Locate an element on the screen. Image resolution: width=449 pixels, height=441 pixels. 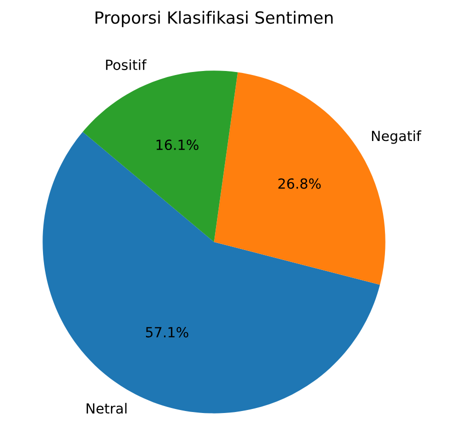
pie-slice is located at coordinates (160, 156).